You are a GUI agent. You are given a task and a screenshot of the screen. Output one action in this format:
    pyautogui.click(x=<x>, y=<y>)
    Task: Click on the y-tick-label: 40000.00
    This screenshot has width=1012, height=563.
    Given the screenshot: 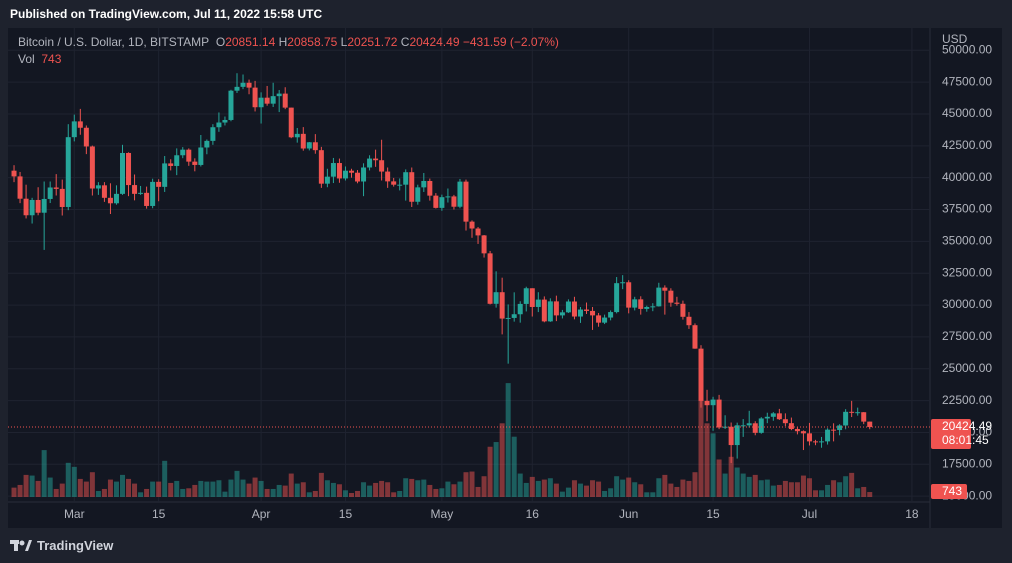 What is the action you would take?
    pyautogui.click(x=967, y=177)
    